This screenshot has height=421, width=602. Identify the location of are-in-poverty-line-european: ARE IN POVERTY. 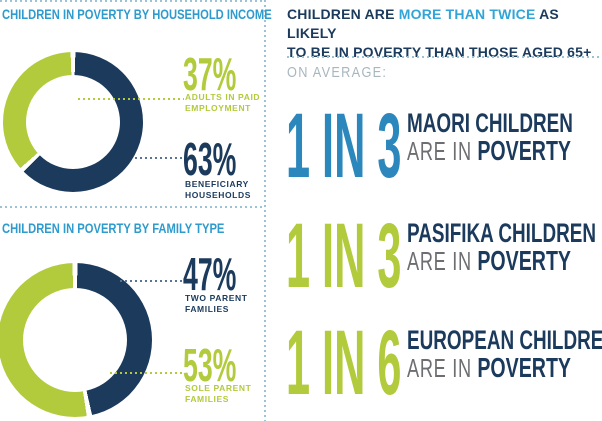
(504, 367).